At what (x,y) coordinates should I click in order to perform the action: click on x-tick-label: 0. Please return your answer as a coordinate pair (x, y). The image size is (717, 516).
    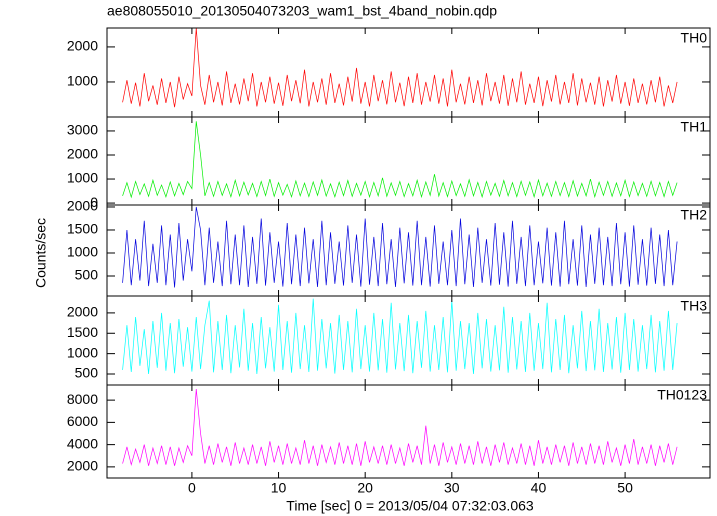
    Looking at the image, I should click on (192, 488).